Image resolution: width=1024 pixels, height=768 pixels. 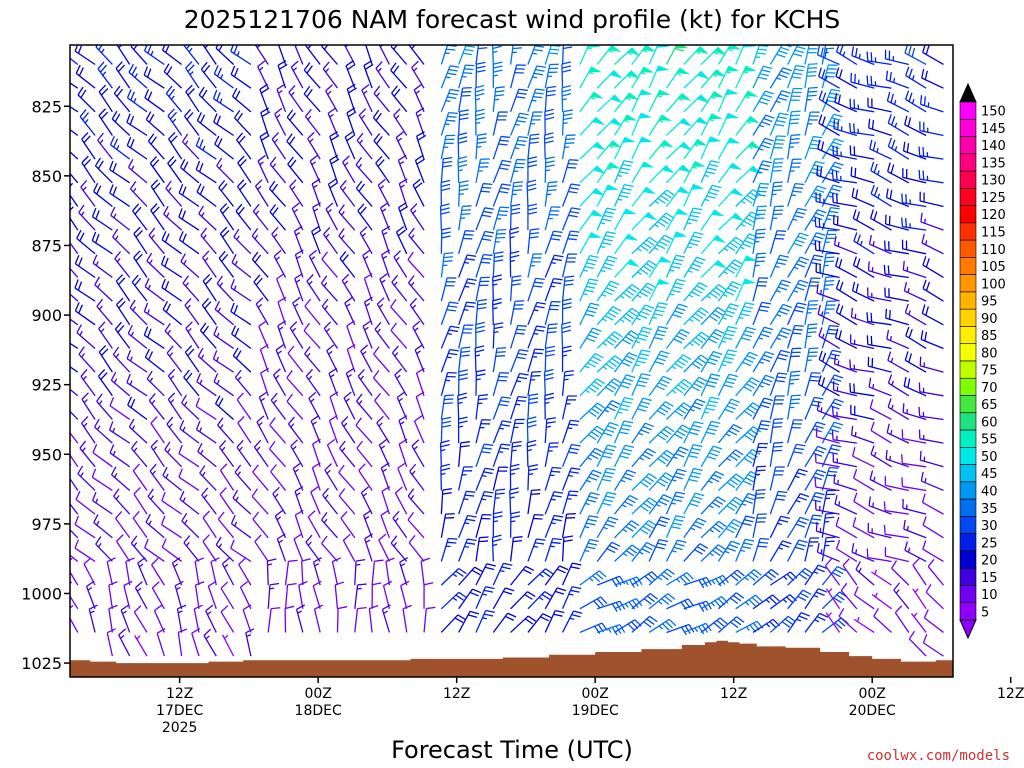 What do you see at coordinates (989, 302) in the screenshot?
I see `colorbar-label: 95` at bounding box center [989, 302].